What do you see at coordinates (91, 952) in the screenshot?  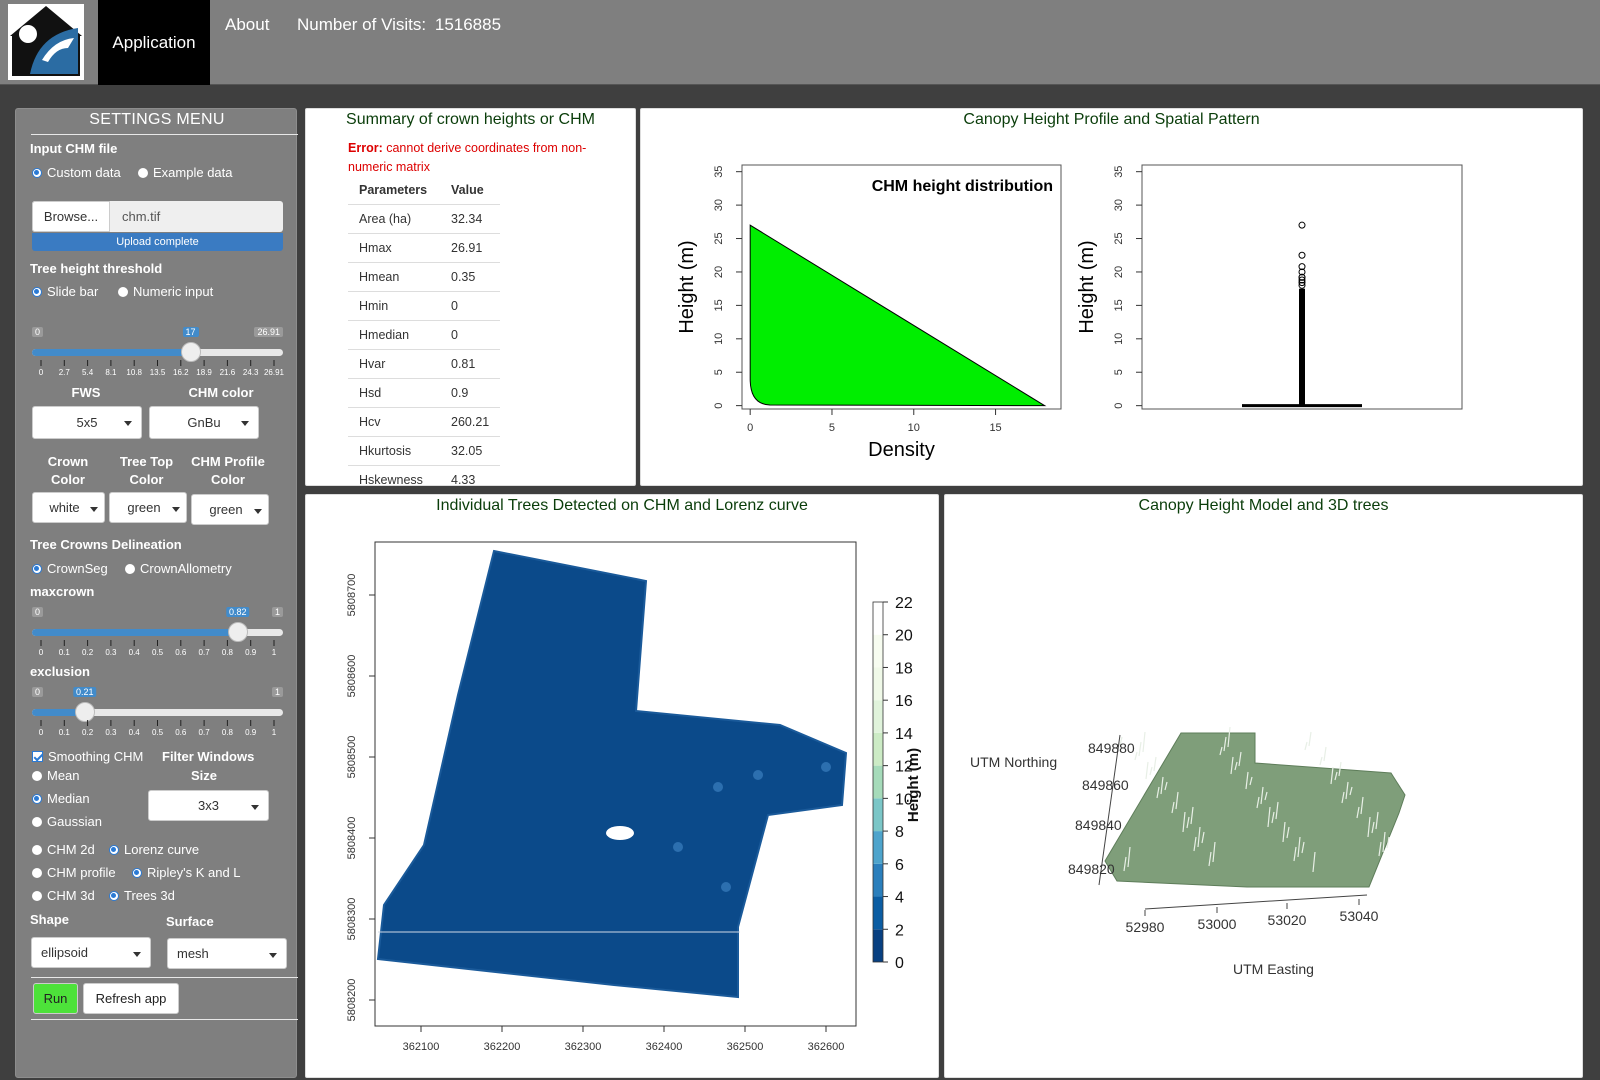 I see `shape-select: ellipsoid` at bounding box center [91, 952].